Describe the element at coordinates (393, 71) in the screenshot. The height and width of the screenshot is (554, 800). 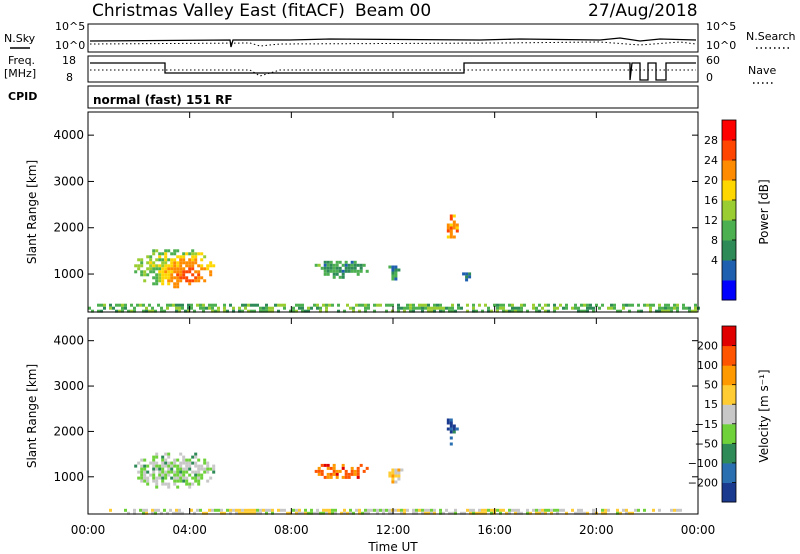
I see `freq-trace` at that location.